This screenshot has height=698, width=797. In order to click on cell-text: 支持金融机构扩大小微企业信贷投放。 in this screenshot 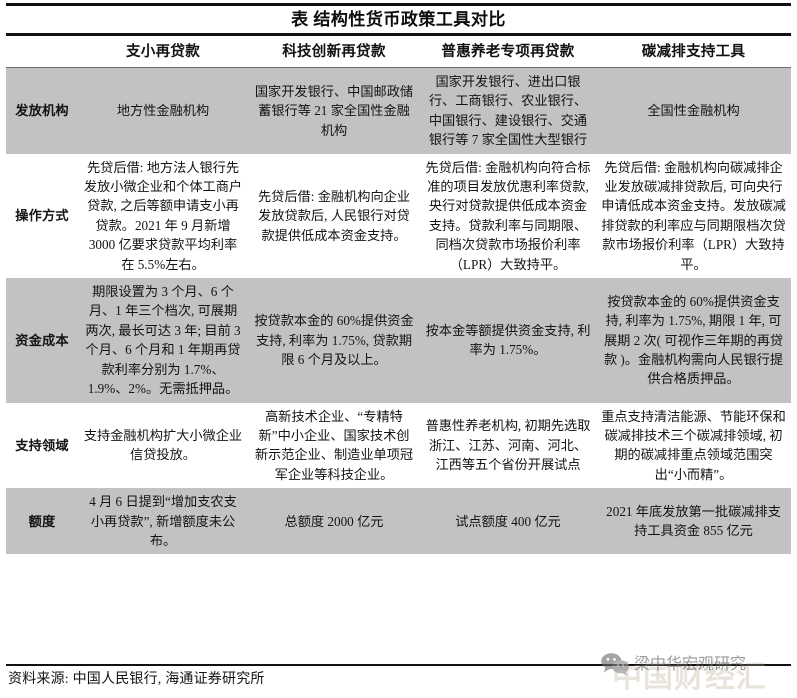, I will do `click(163, 445)`.